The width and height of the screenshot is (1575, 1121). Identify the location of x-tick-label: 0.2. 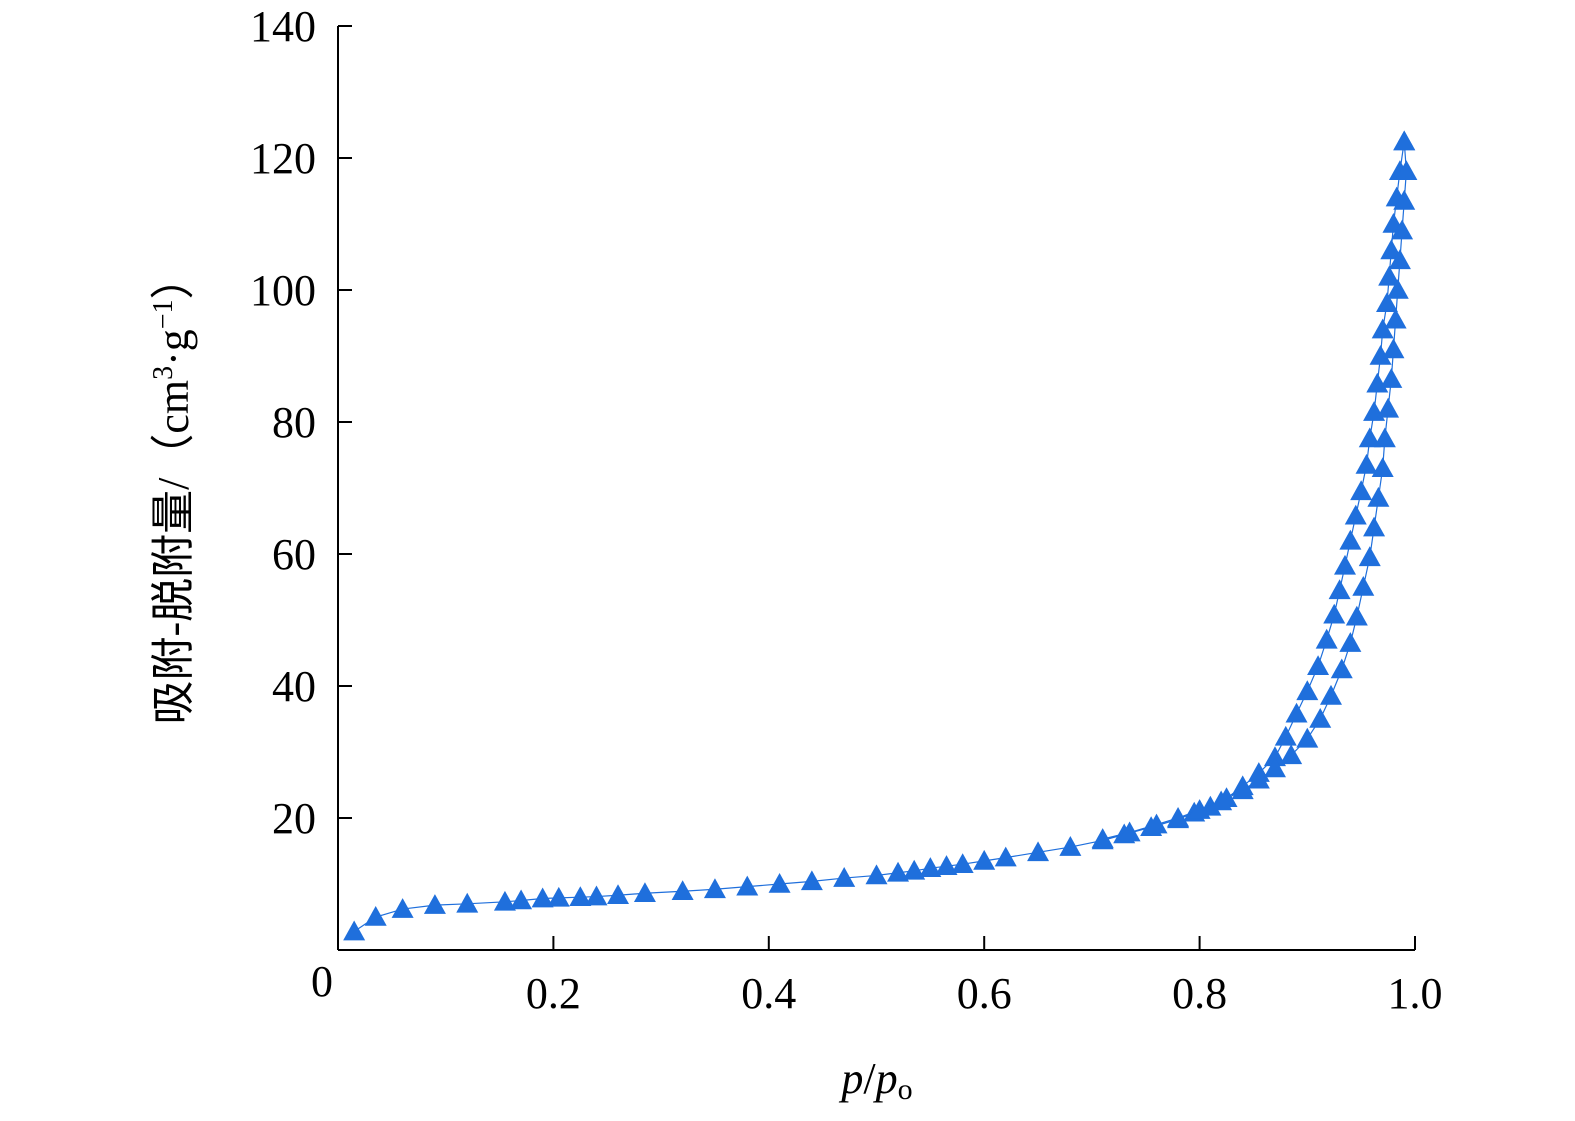
(553, 993).